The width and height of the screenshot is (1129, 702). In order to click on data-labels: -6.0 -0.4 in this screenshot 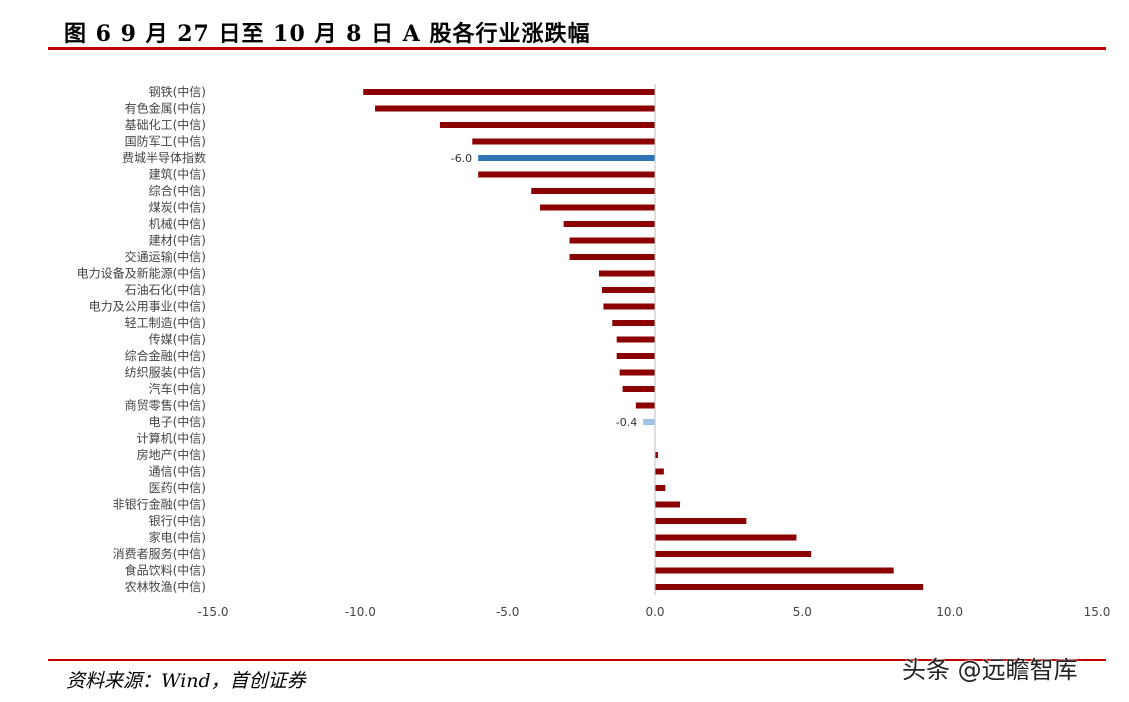, I will do `click(544, 290)`.